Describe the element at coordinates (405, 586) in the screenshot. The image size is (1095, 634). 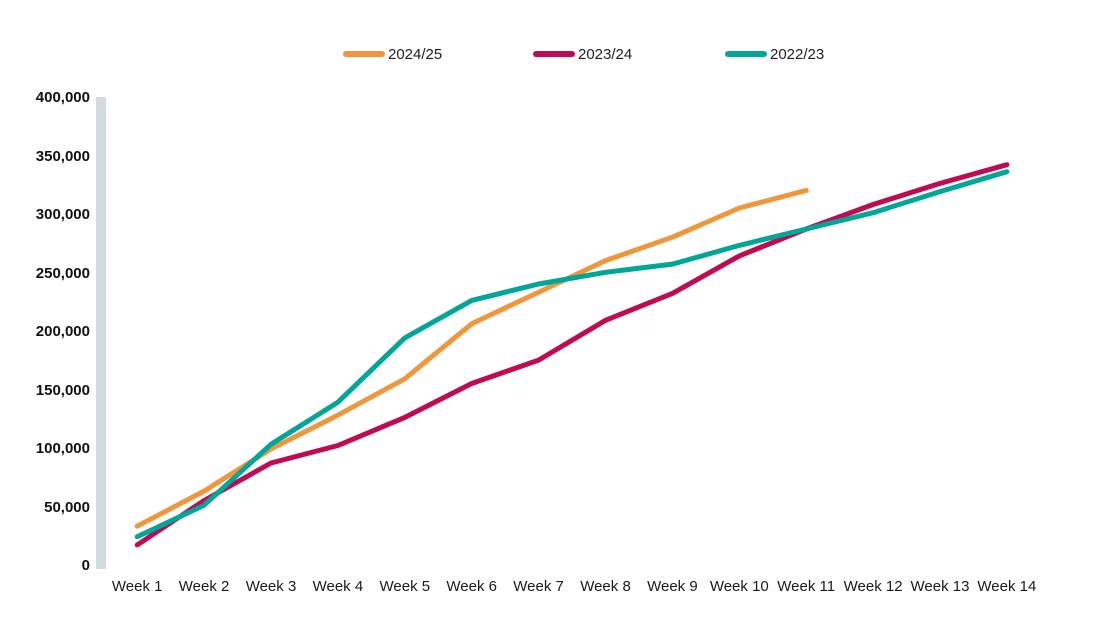
I see `x-tick-label: Week 5` at that location.